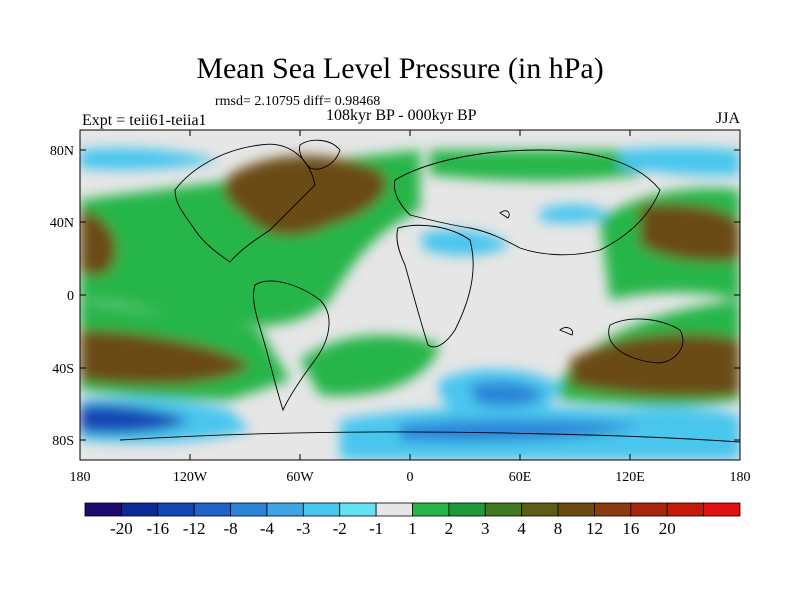 This screenshot has width=800, height=600. Describe the element at coordinates (727, 118) in the screenshot. I see `season-label: JJA` at that location.